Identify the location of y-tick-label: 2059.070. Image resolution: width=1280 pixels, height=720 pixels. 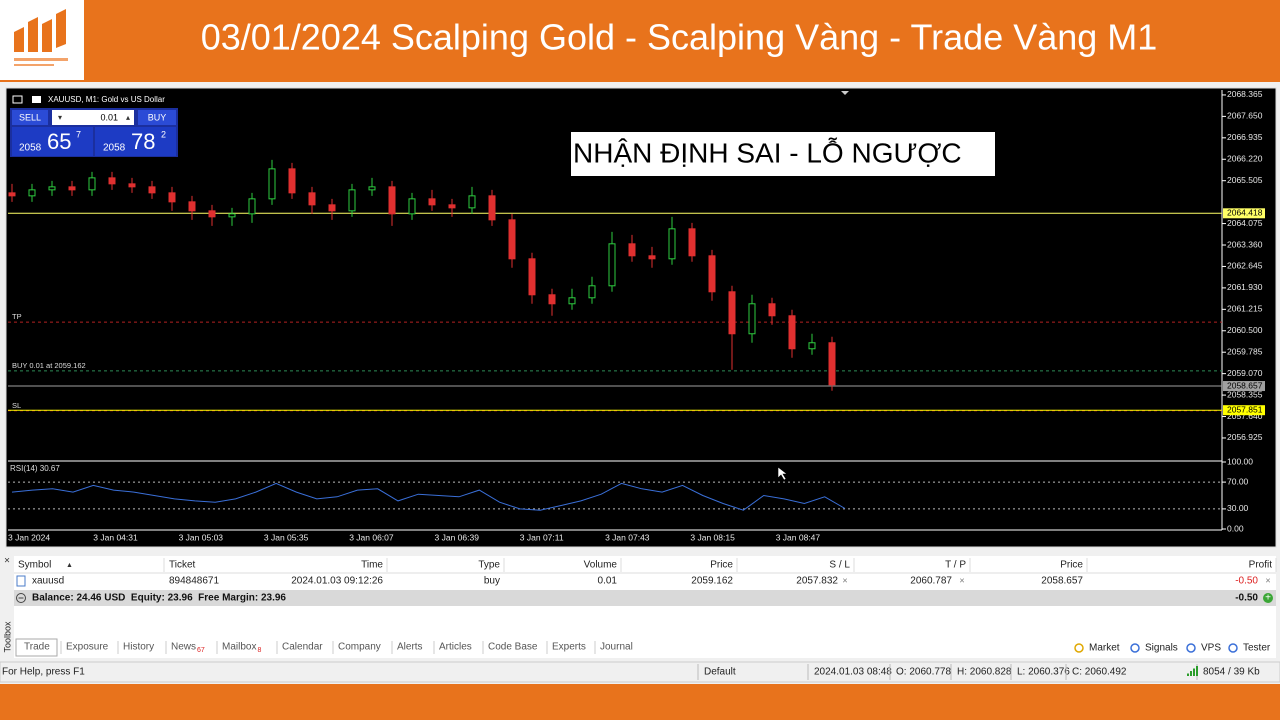
(1245, 373).